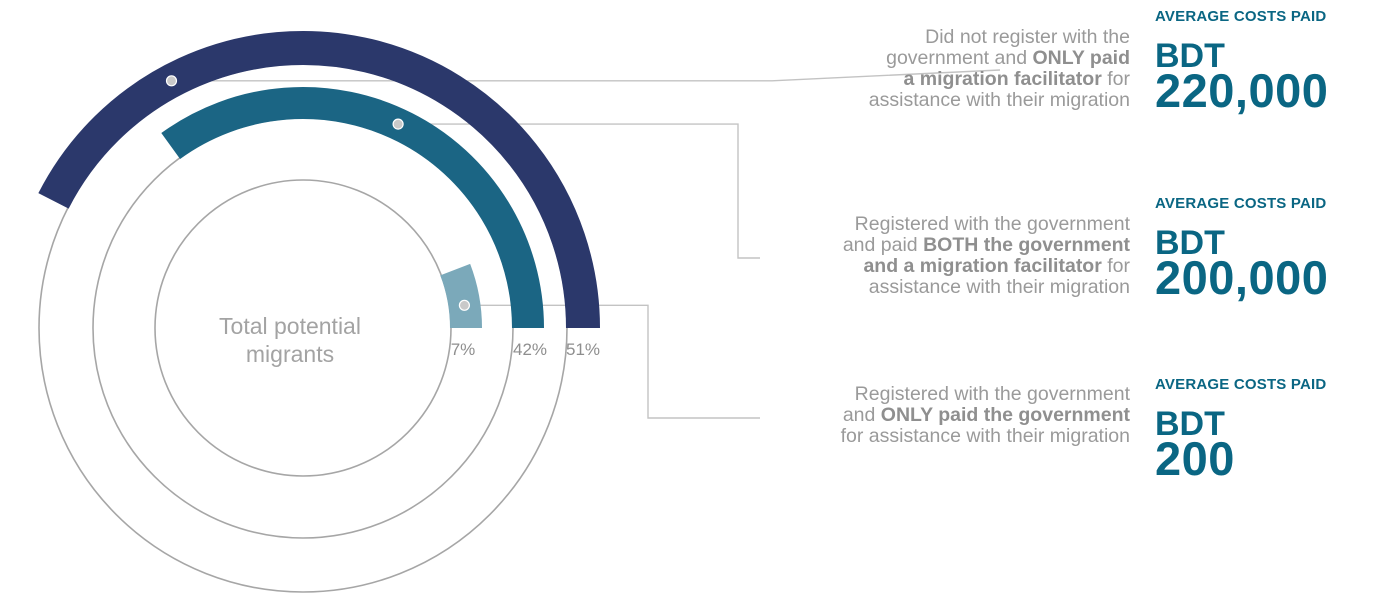 The height and width of the screenshot is (613, 1375). Describe the element at coordinates (1242, 90) in the screenshot. I see `cost-value: 220,000` at that location.